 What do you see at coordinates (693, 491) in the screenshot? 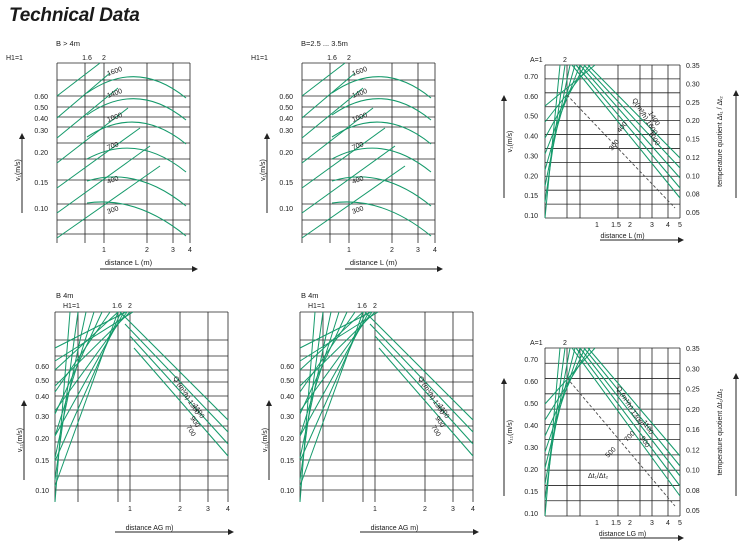
I see `y2-tick-label: 0.08` at bounding box center [693, 491].